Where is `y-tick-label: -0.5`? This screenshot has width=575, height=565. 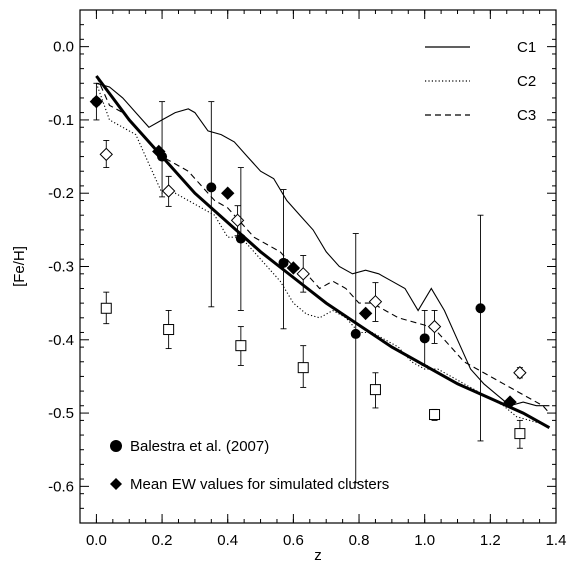
y-tick-label: -0.5 is located at coordinates (61, 413).